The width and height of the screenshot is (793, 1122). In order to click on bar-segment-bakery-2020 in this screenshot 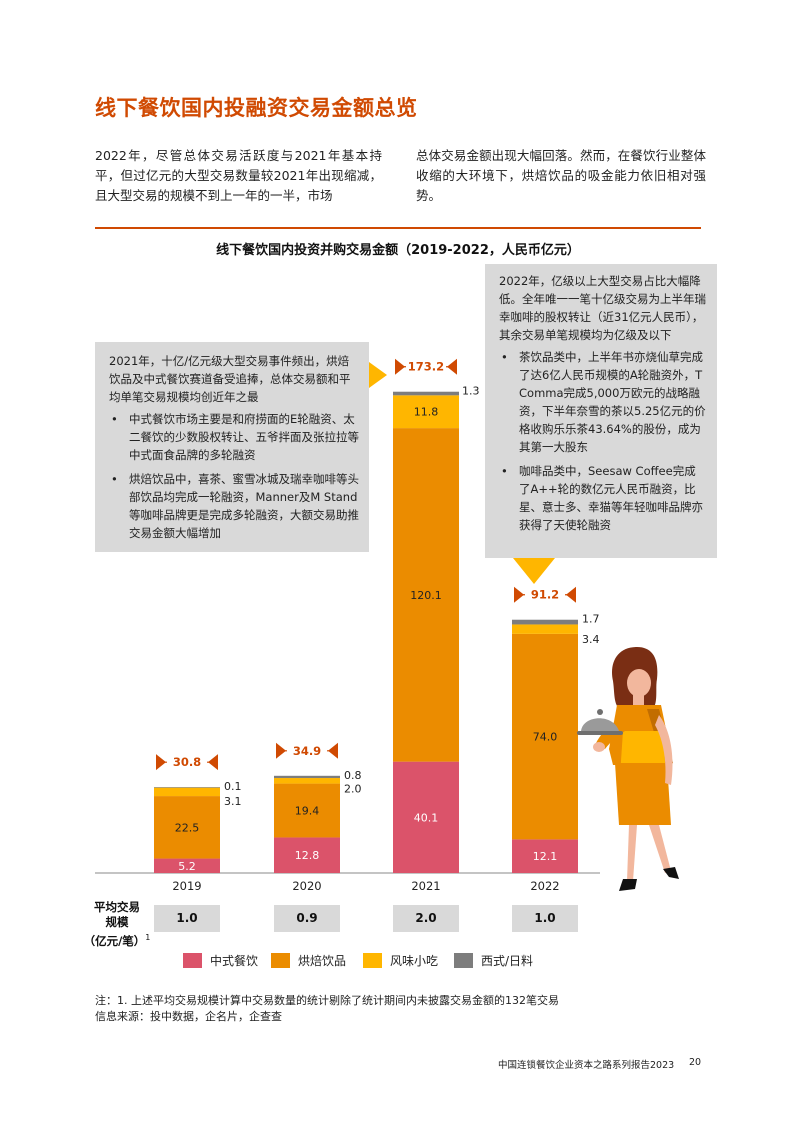, I will do `click(307, 810)`.